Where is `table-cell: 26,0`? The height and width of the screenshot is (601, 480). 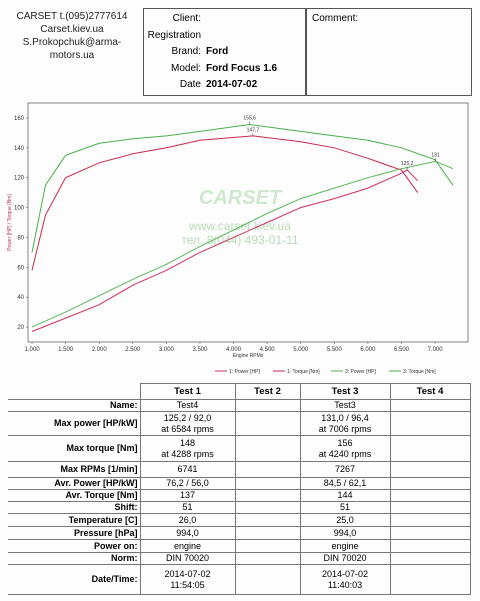 table-cell: 26,0 is located at coordinates (187, 520).